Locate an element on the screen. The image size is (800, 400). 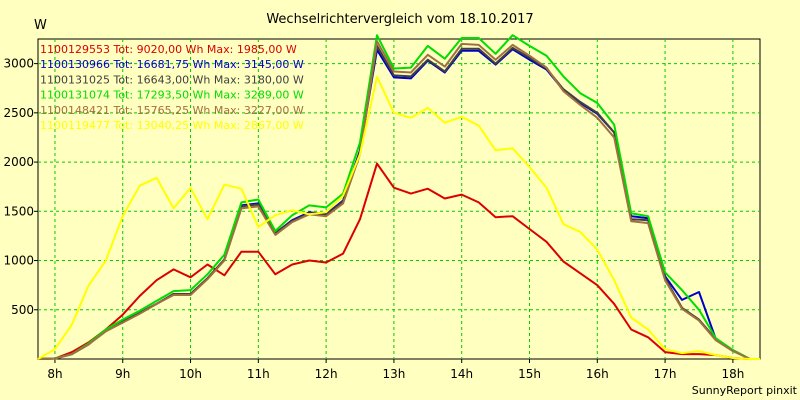
x-tick-label: 12h is located at coordinates (326, 374).